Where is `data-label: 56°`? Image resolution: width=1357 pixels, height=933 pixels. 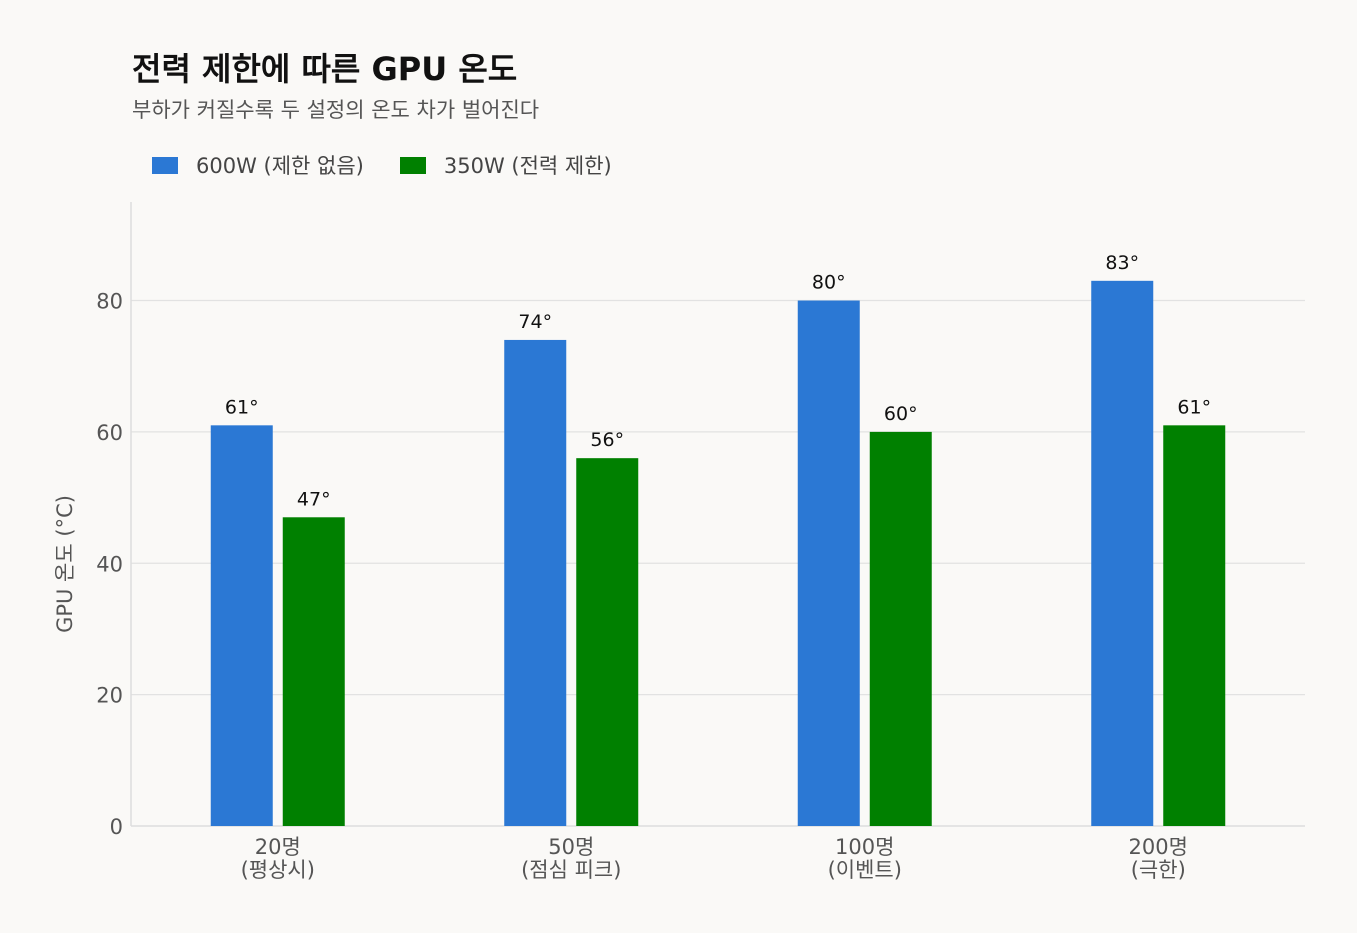 data-label: 56° is located at coordinates (607, 440).